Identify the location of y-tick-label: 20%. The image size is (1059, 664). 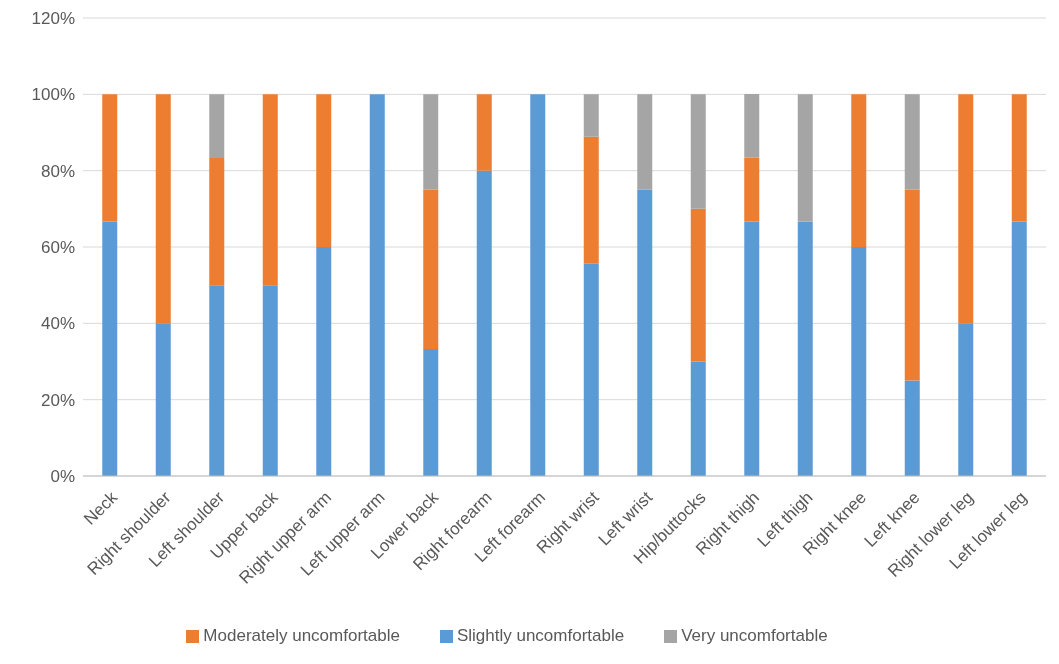
(57, 400).